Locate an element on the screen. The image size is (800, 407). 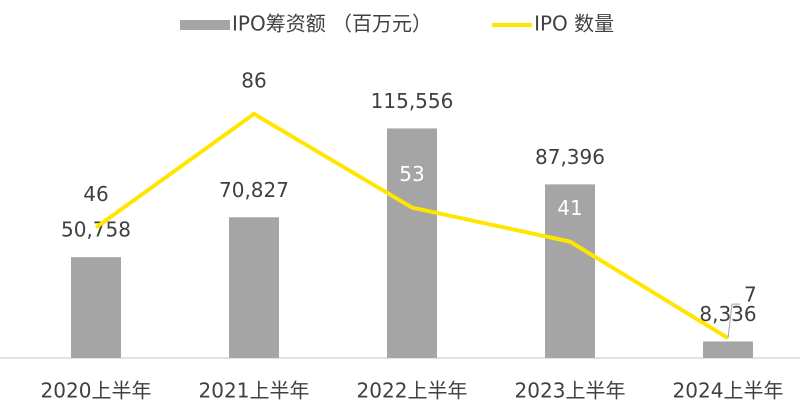
x-tick-label: 2022上半年 is located at coordinates (412, 391).